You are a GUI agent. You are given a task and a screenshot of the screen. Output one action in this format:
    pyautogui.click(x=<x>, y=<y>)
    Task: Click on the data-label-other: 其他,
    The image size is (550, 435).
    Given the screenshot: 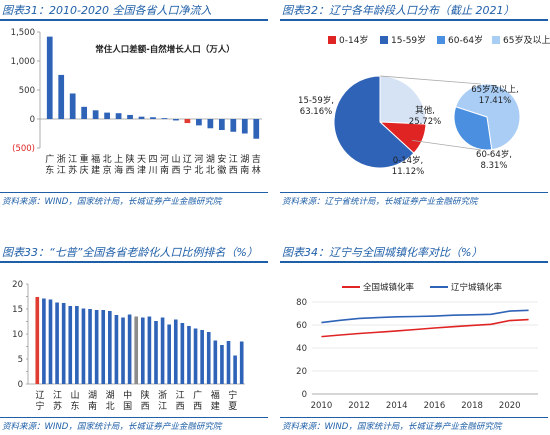 What is the action you would take?
    pyautogui.click(x=425, y=110)
    